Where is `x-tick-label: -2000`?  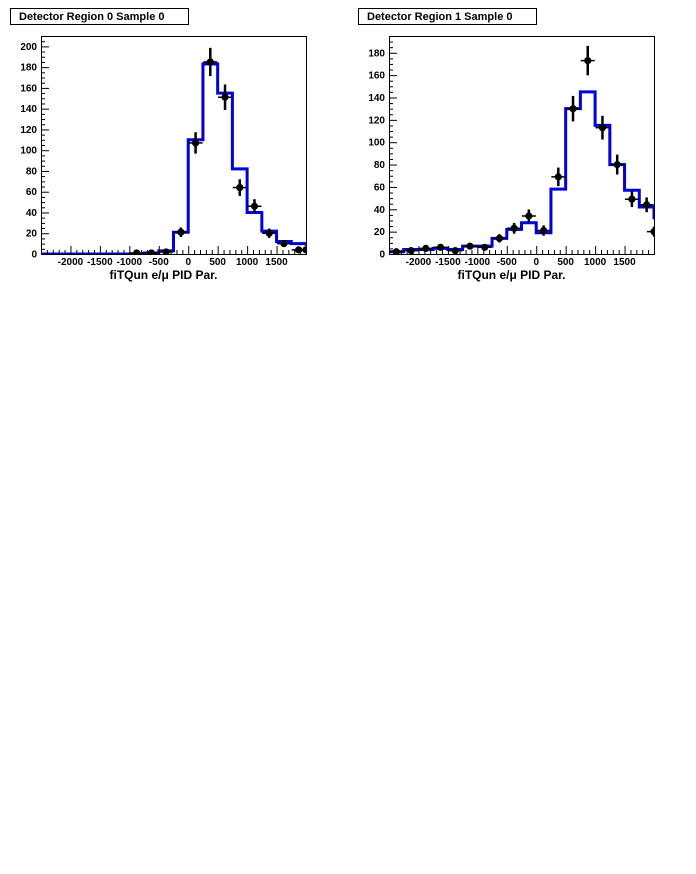 x-tick-label: -2000 is located at coordinates (71, 262).